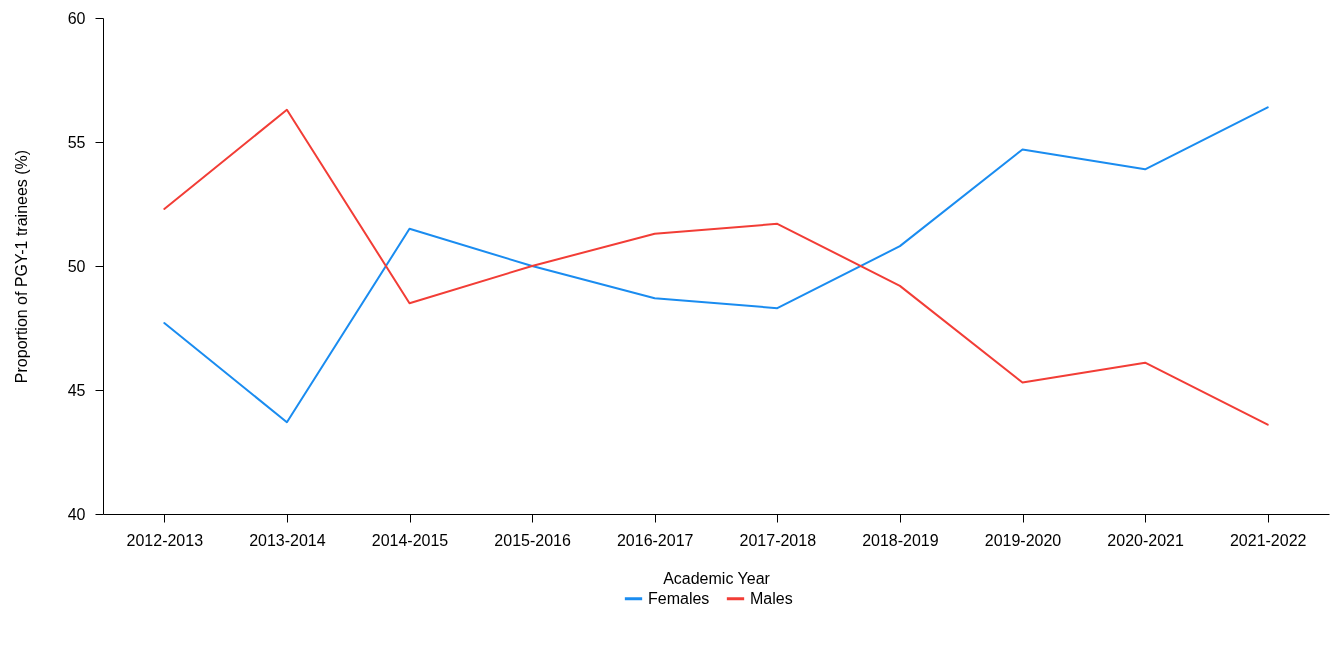  What do you see at coordinates (287, 540) in the screenshot?
I see `x-tick-label: 2013-2014` at bounding box center [287, 540].